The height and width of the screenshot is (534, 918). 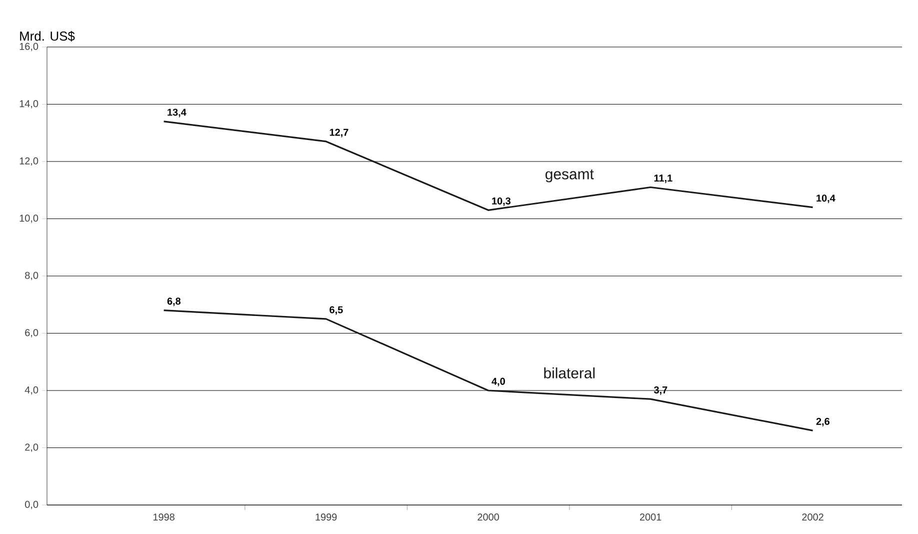 What do you see at coordinates (164, 517) in the screenshot?
I see `x-tick-label: 1998` at bounding box center [164, 517].